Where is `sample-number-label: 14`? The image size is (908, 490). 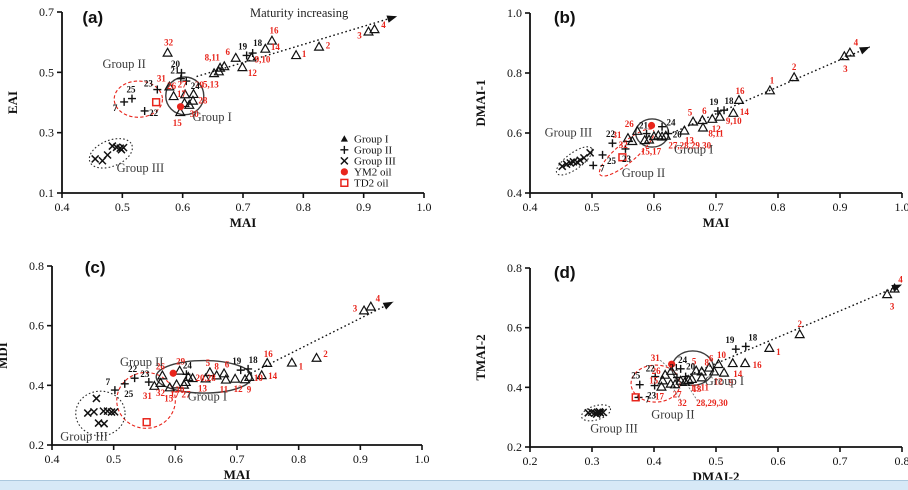 sample-number-label: 14 is located at coordinates (738, 374).